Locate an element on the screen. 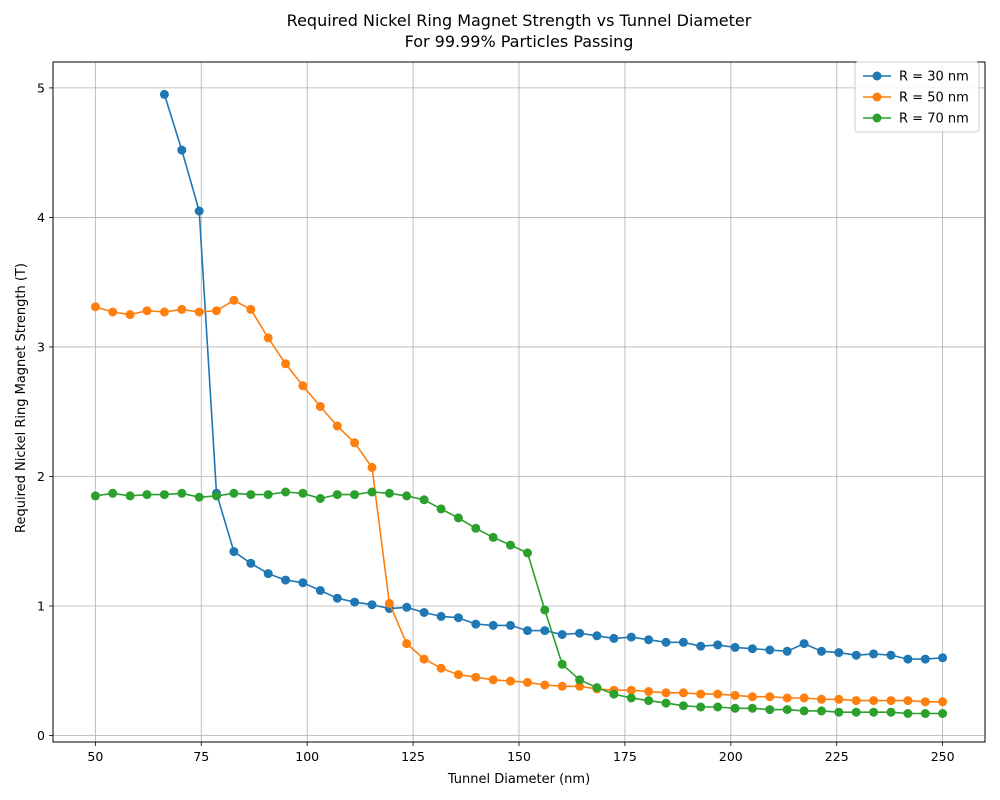 This screenshot has height=800, width=1000. legend-box is located at coordinates (917, 97).